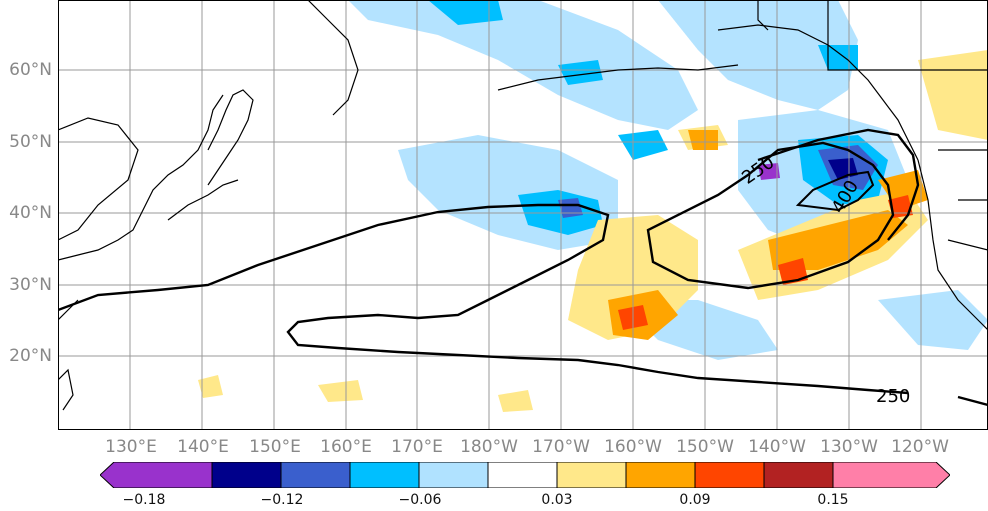 The height and width of the screenshot is (511, 988). Describe the element at coordinates (156, 475) in the screenshot. I see `colorbar-extend-low` at that location.